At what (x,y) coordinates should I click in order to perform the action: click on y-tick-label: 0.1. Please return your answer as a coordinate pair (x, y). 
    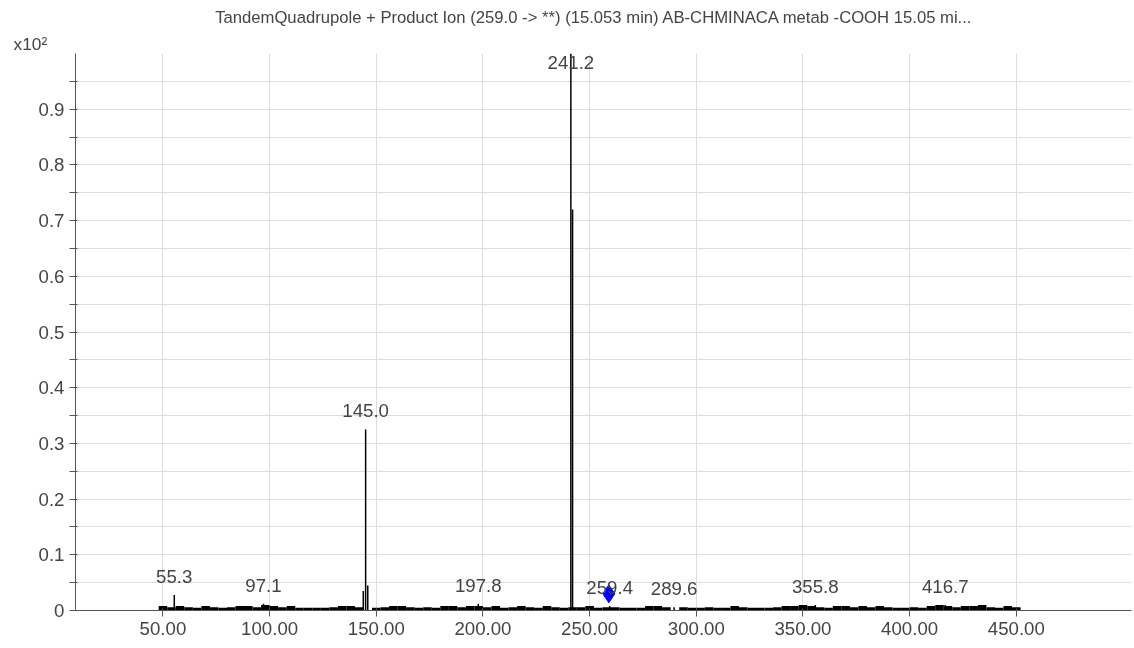
    Looking at the image, I should click on (51, 555).